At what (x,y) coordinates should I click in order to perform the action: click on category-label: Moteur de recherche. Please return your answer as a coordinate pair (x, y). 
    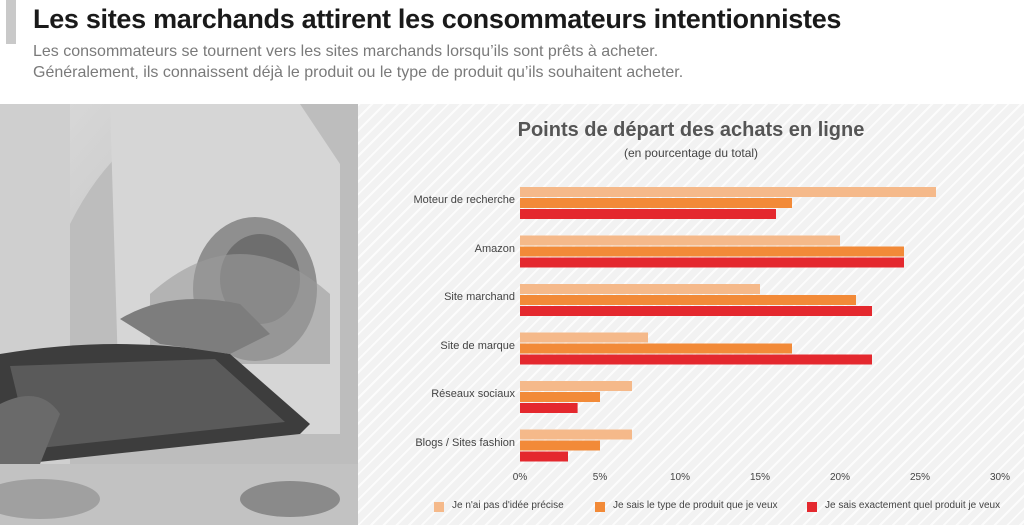
    Looking at the image, I should click on (464, 200).